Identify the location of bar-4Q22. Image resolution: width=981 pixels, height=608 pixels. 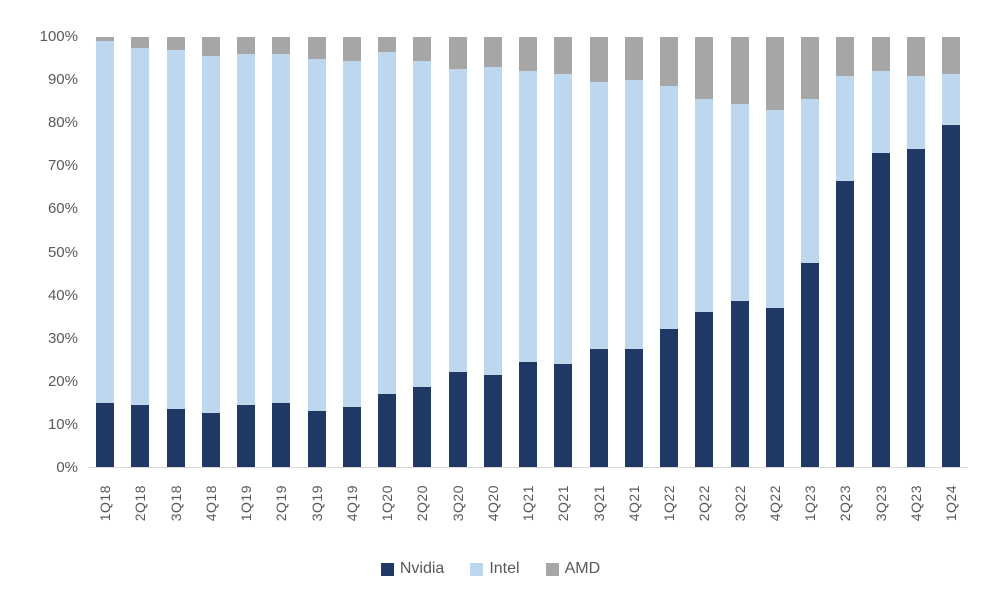
(774, 252).